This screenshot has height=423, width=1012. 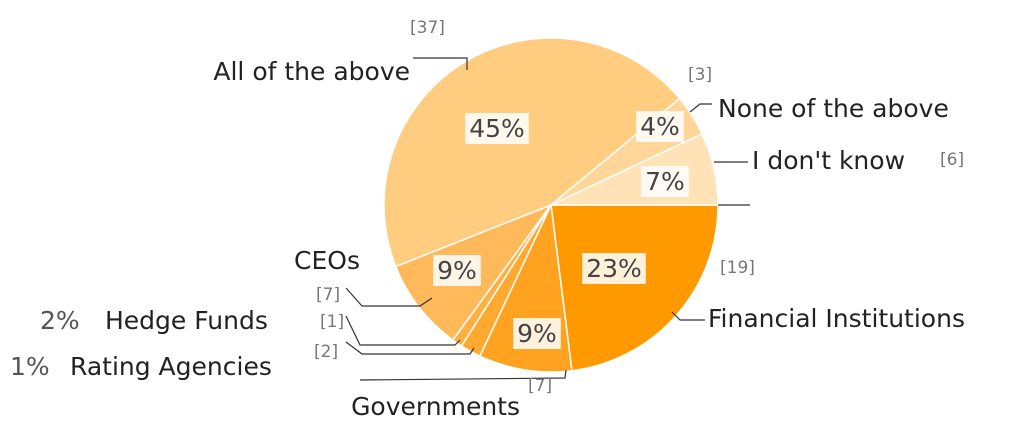 I want to click on value-label: 23%, so click(x=614, y=268).